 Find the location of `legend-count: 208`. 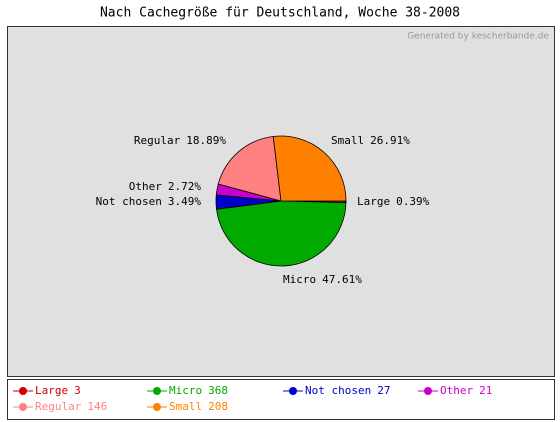

legend-count: 208 is located at coordinates (218, 406).